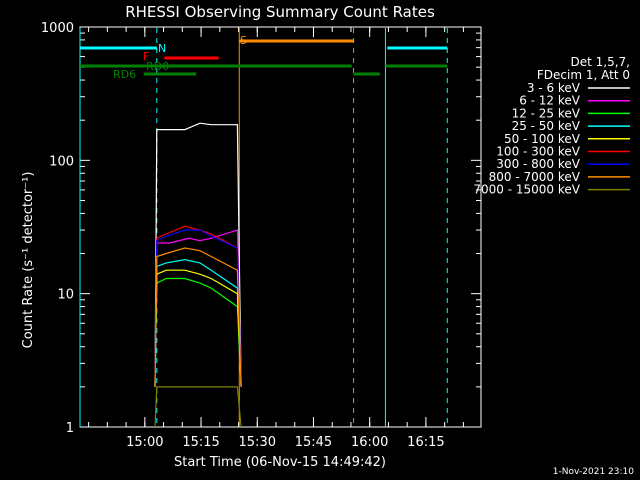  Describe the element at coordinates (146, 56) in the screenshot. I see `flare-label: F` at that location.